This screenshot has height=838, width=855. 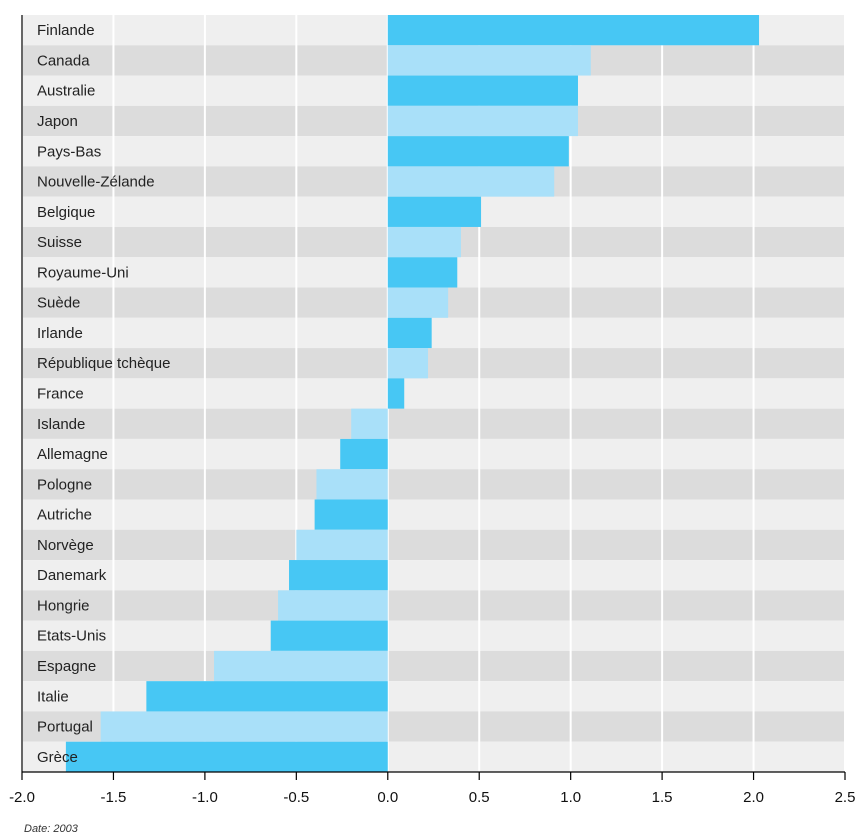 What do you see at coordinates (66, 91) in the screenshot?
I see `category-label: Australie` at bounding box center [66, 91].